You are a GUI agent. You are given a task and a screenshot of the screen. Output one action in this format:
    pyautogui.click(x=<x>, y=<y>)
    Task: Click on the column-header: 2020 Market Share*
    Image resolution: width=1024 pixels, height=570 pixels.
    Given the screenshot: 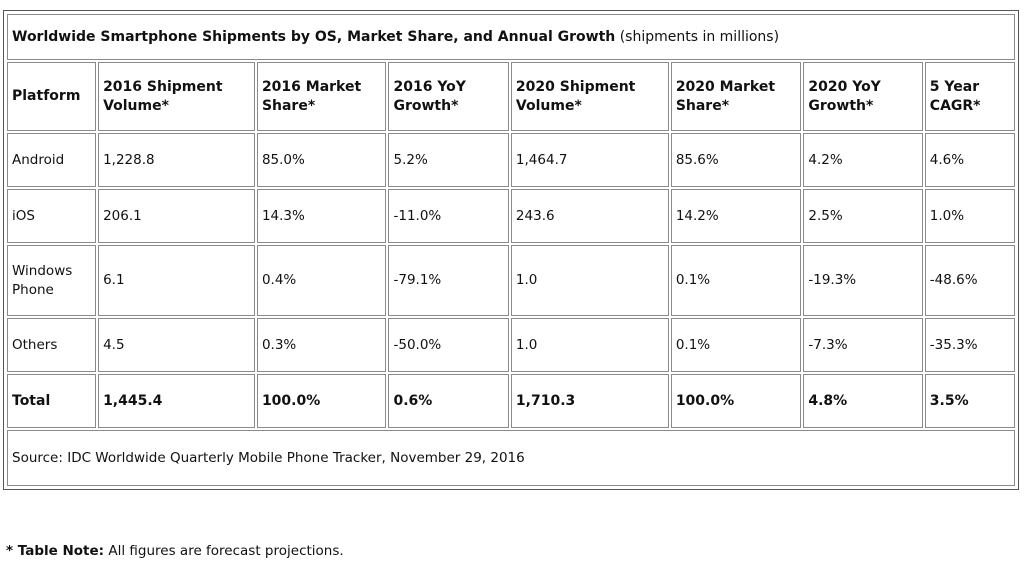 What is the action you would take?
    pyautogui.click(x=736, y=96)
    